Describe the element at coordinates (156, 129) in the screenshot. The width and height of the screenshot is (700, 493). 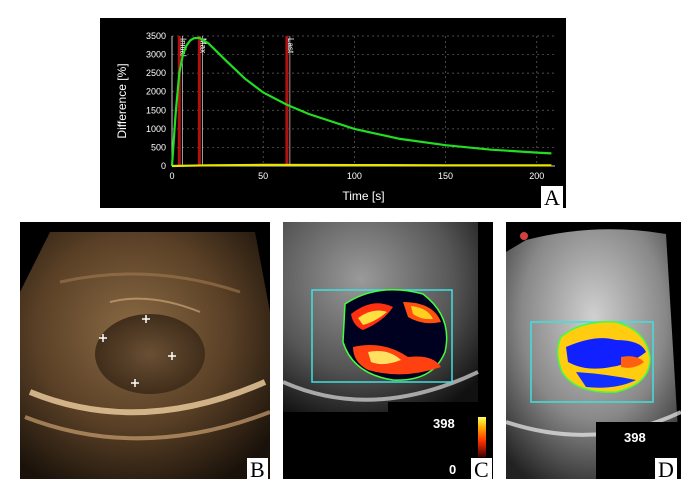
I see `y-tick-label: 1000` at that location.